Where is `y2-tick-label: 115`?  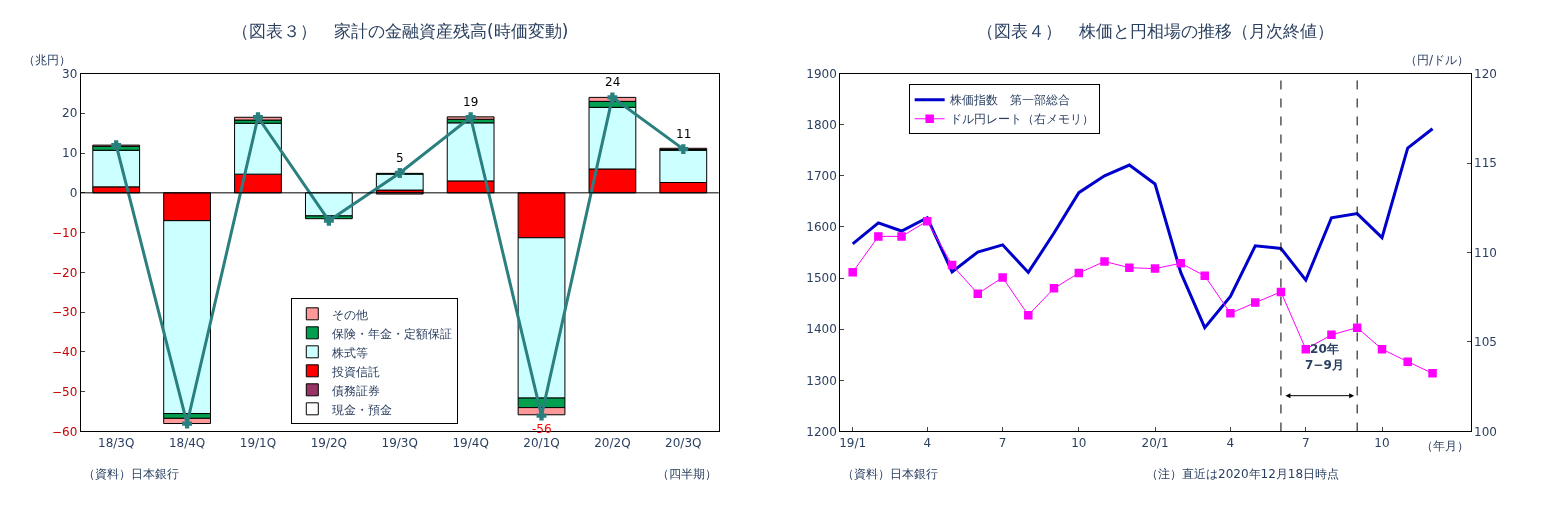
y2-tick-label: 115 is located at coordinates (1485, 163).